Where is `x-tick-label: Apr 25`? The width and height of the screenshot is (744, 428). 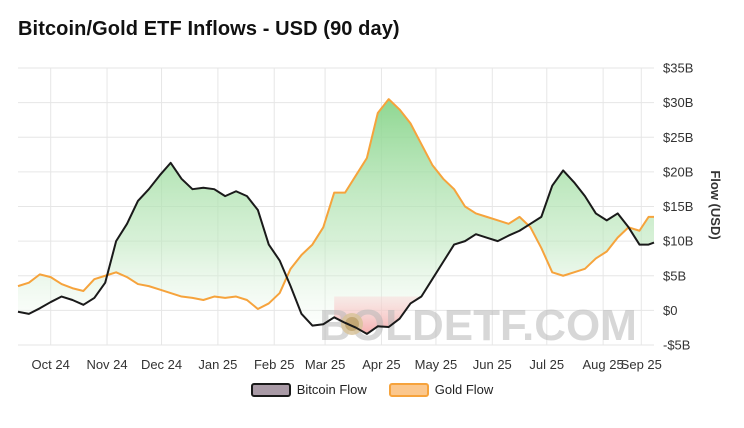 x-tick-label: Apr 25 is located at coordinates (381, 364).